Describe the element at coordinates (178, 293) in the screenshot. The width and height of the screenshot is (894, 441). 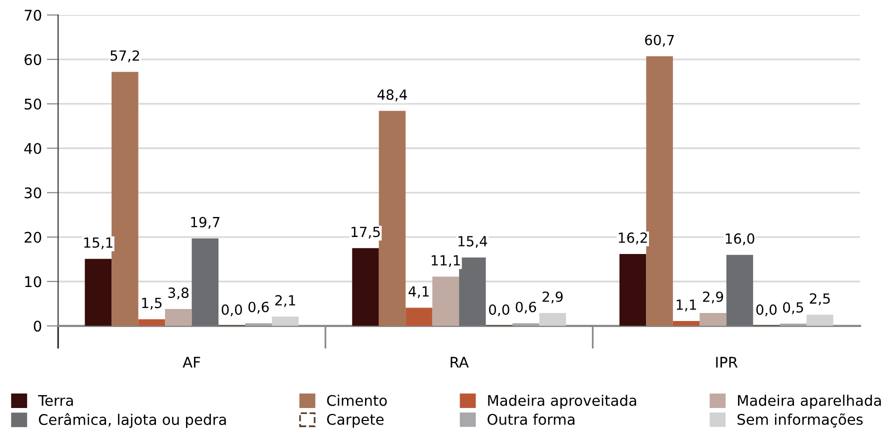
I see `data-label: 3,8` at that location.